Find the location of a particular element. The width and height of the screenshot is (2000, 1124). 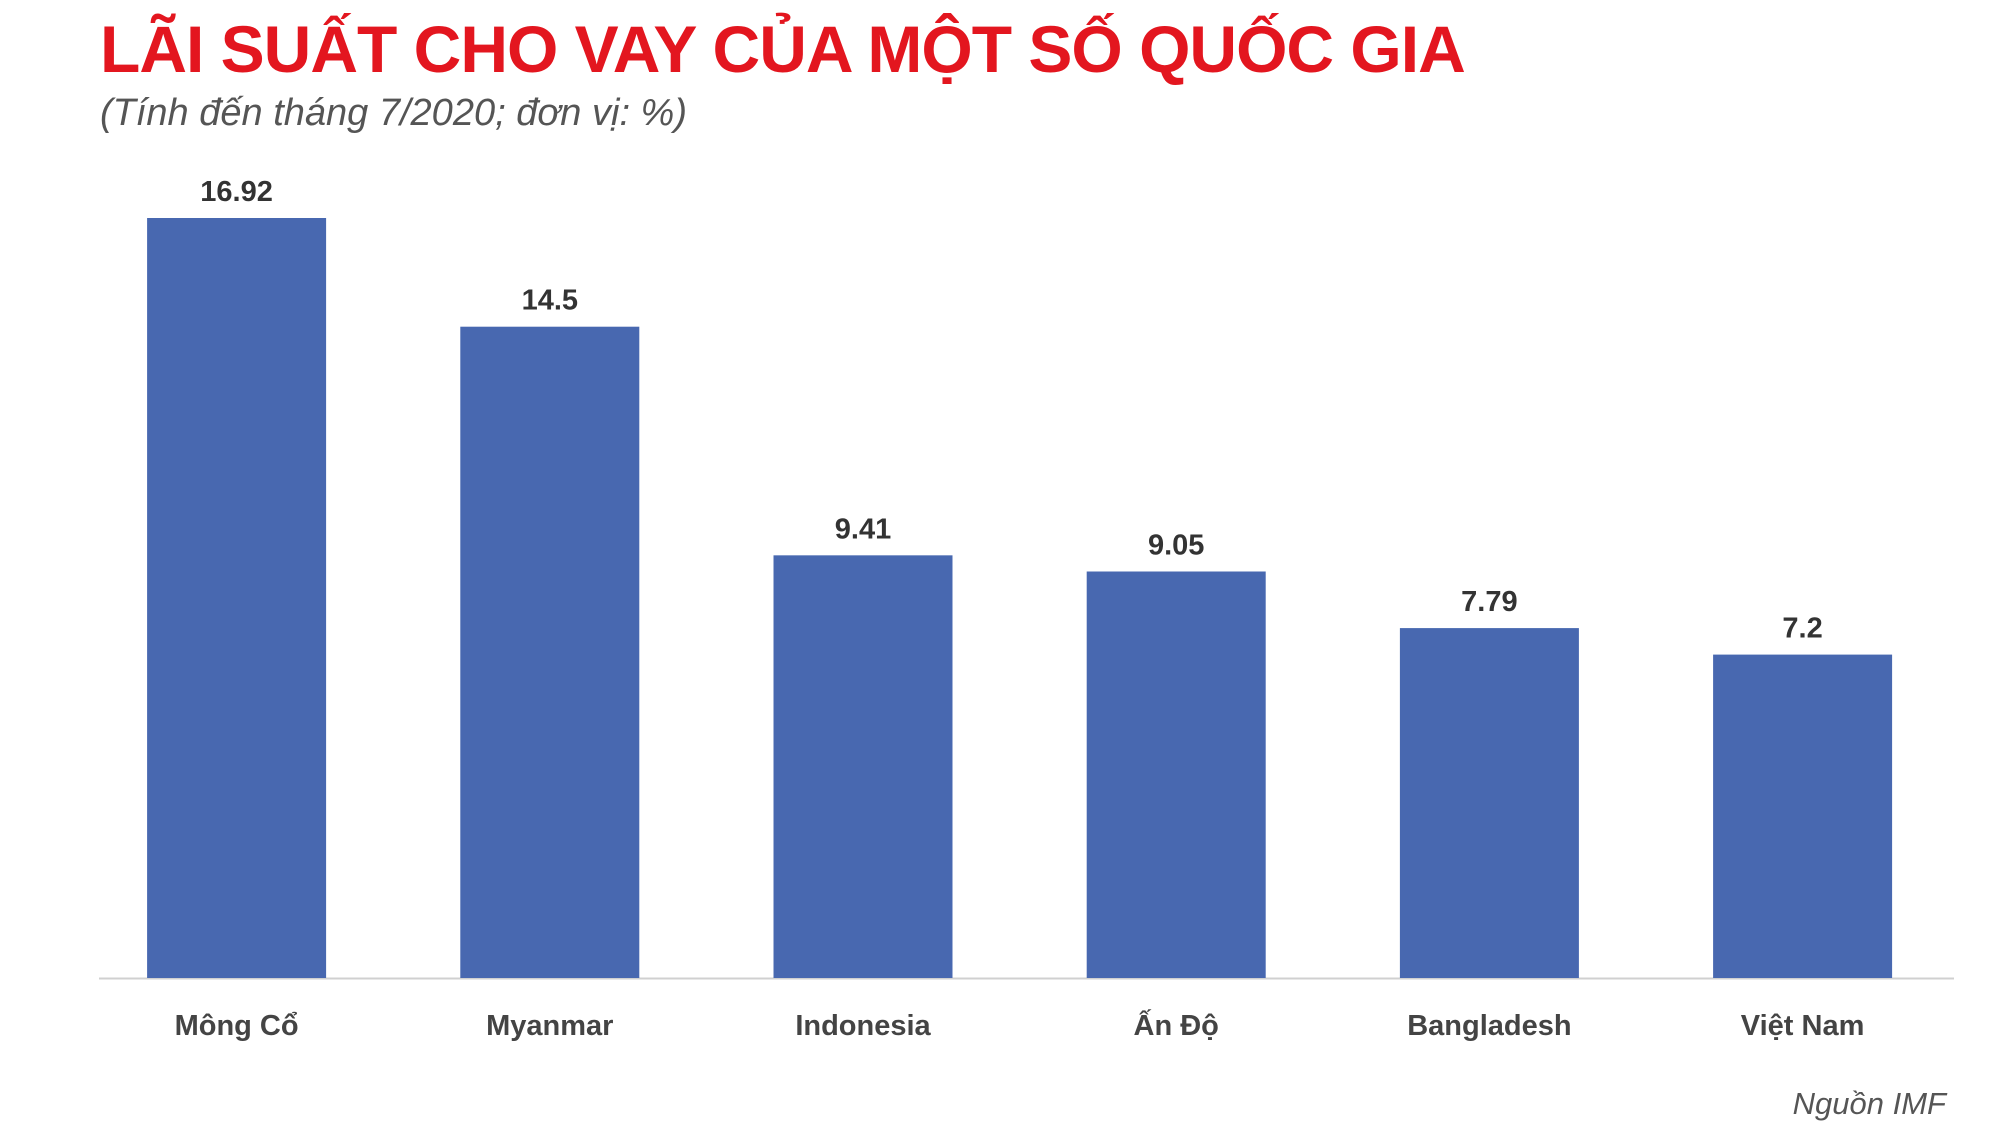

value-label: 16.92 is located at coordinates (236, 192).